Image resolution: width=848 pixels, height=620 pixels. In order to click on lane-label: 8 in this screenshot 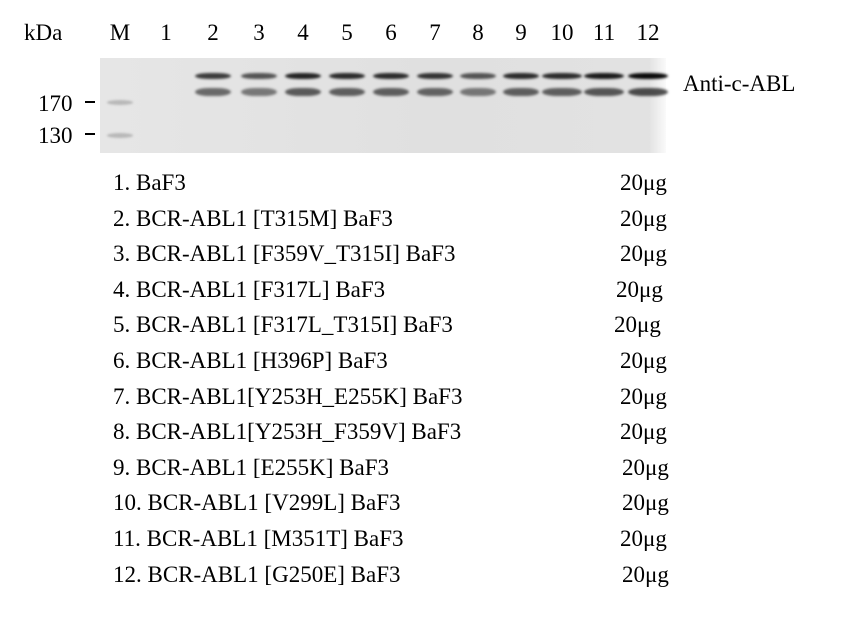, I will do `click(478, 32)`.